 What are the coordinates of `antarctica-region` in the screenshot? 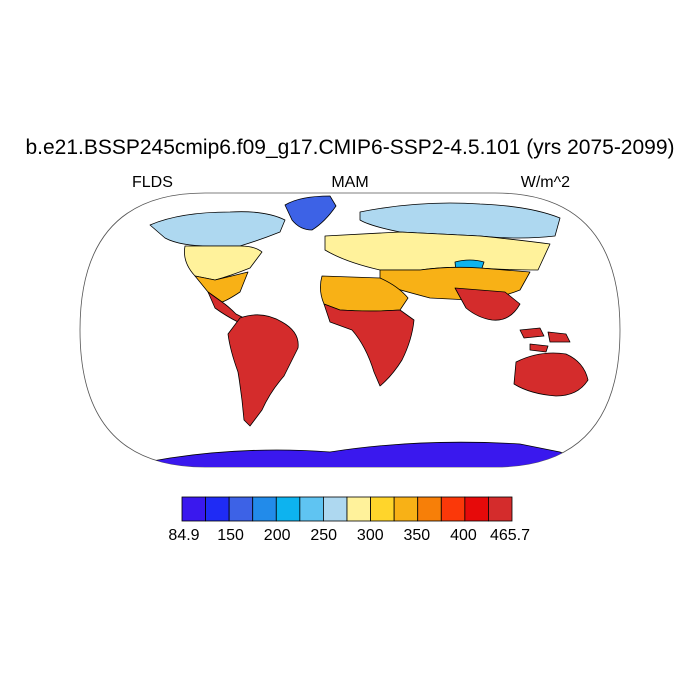 It's located at (350, 454).